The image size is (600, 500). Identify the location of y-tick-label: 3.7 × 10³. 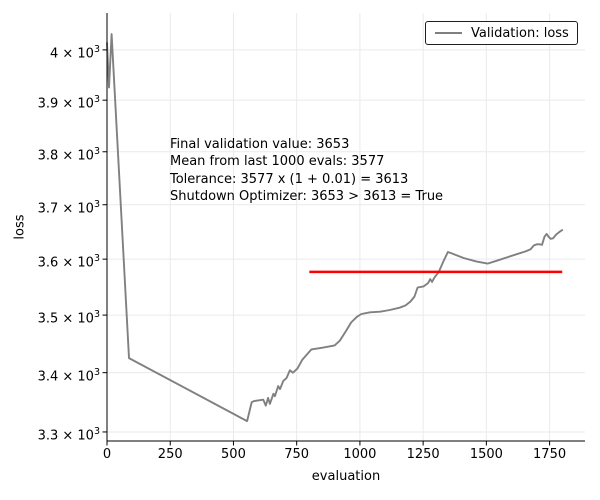
(68, 207).